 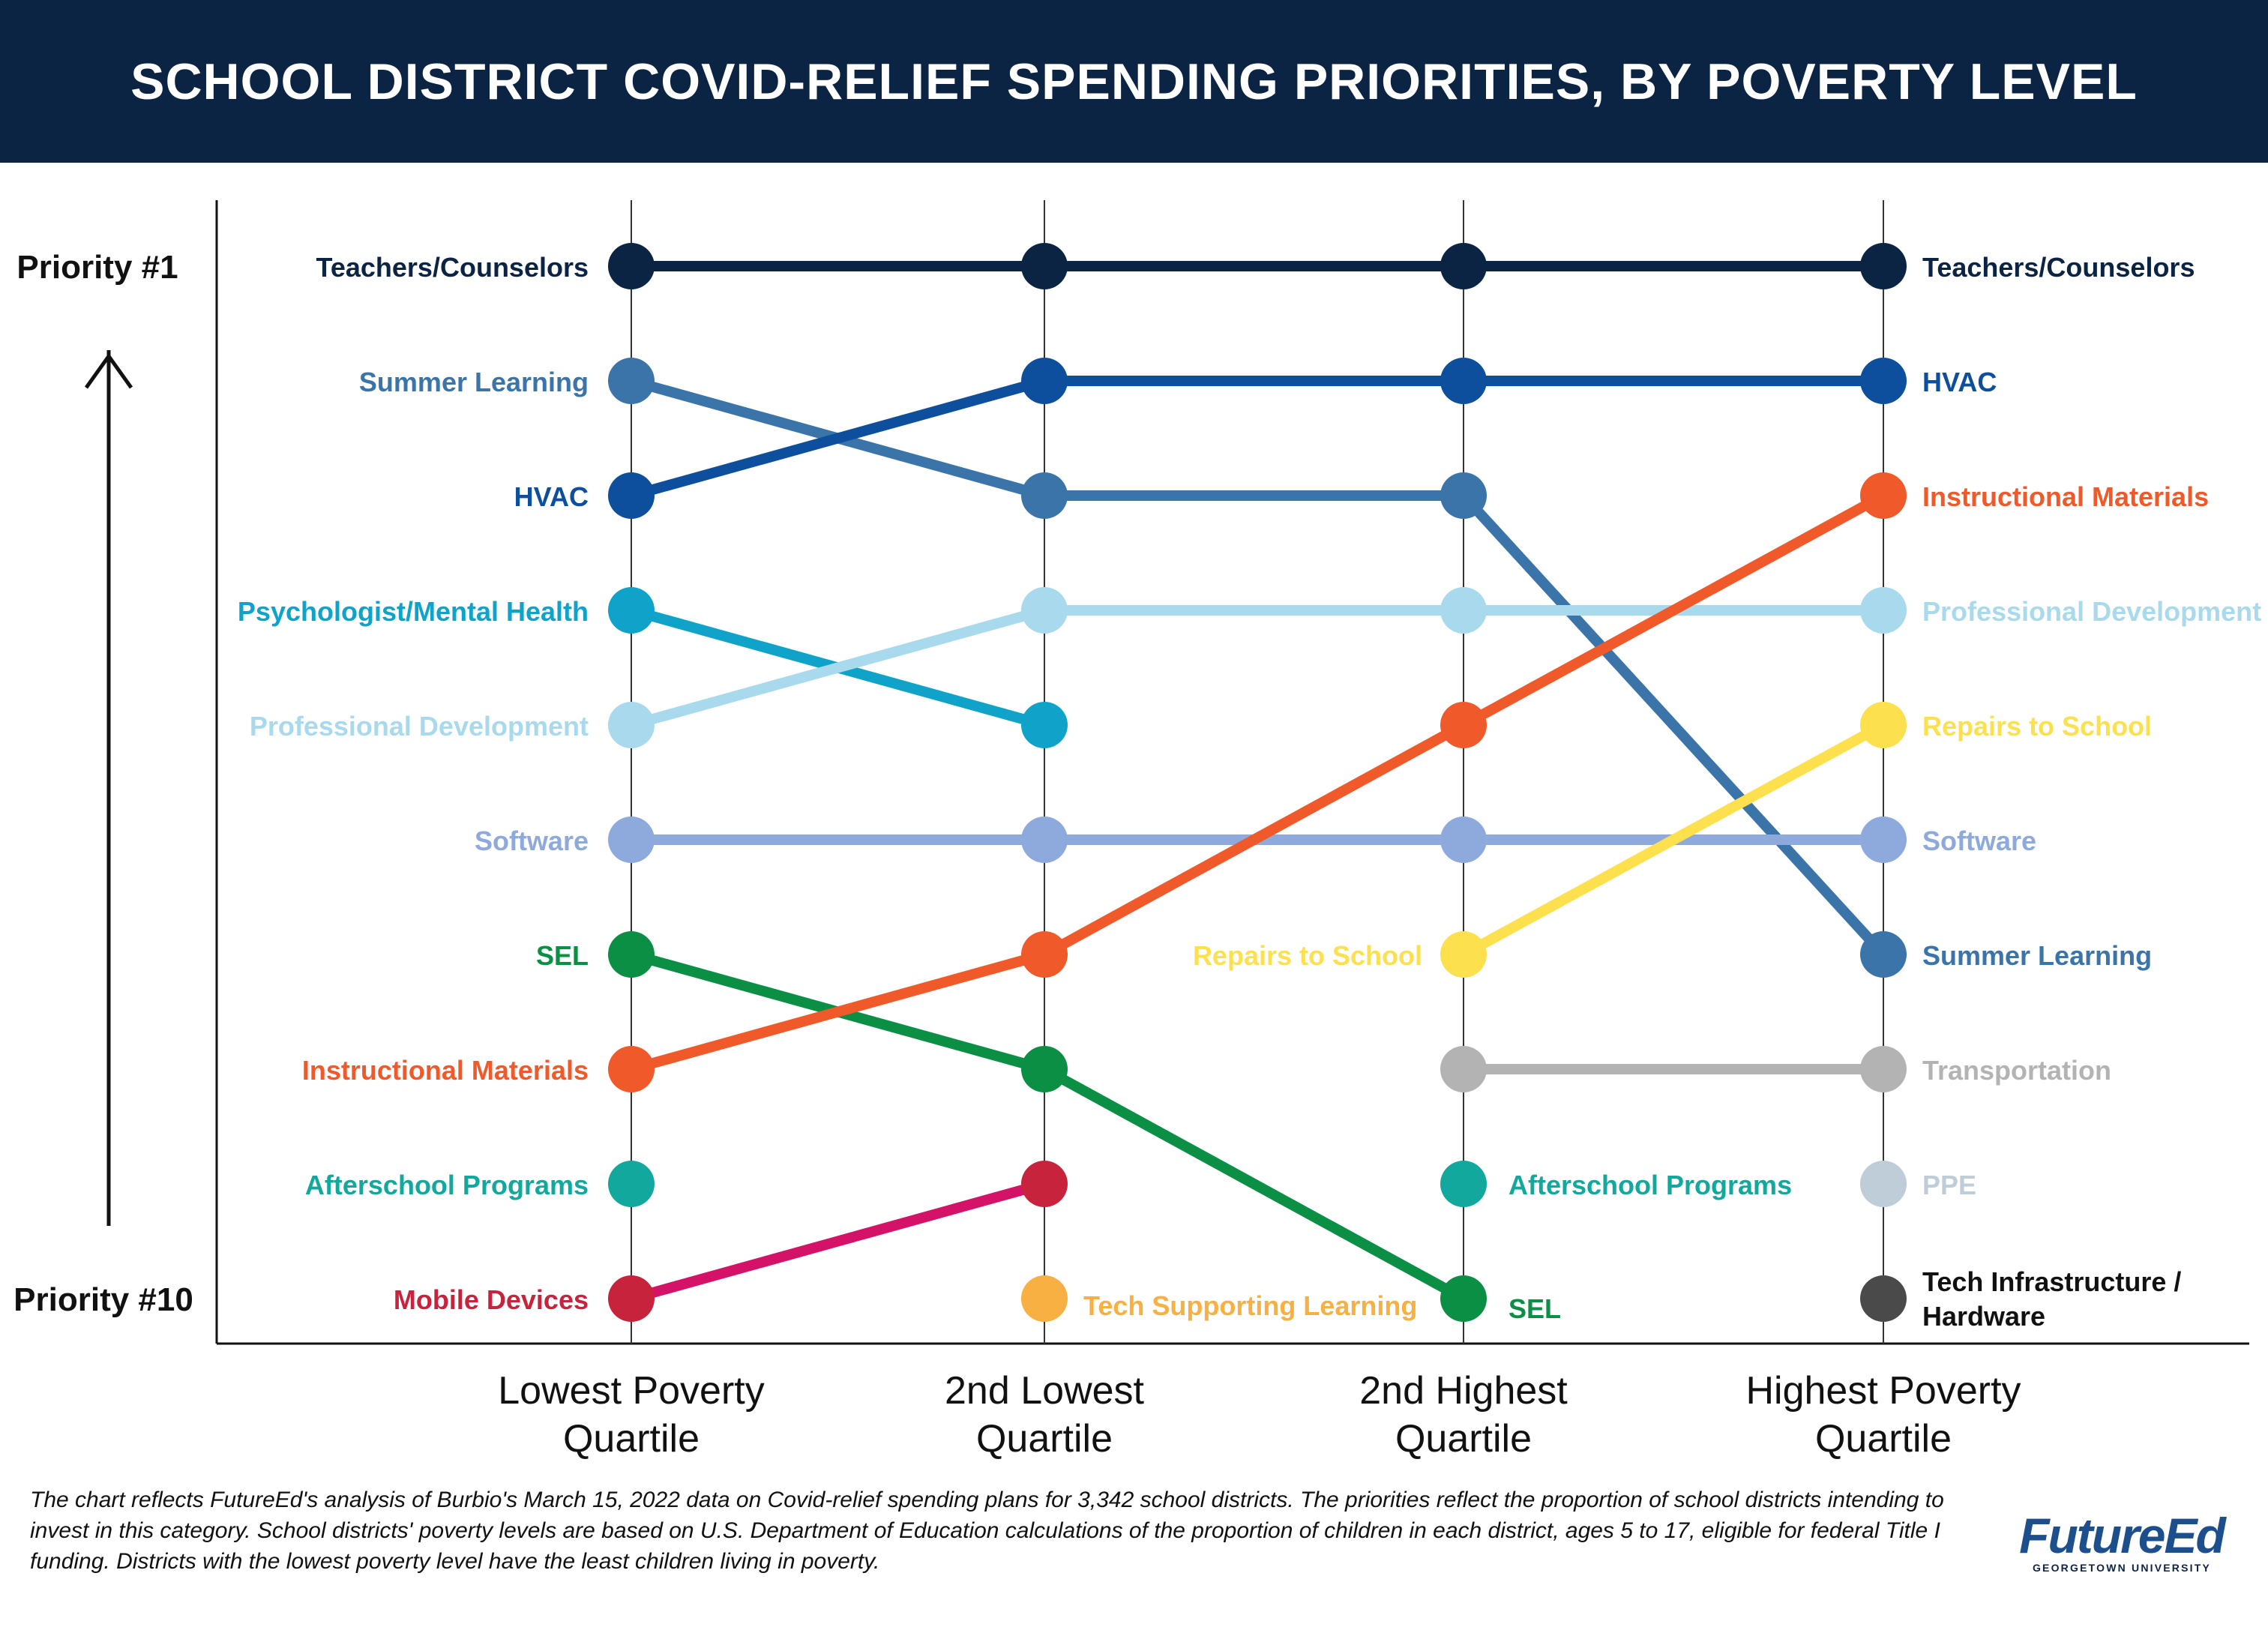 What do you see at coordinates (1307, 955) in the screenshot?
I see `label-repairs-to-school-2nd-highest-quartile: Repairs to School` at bounding box center [1307, 955].